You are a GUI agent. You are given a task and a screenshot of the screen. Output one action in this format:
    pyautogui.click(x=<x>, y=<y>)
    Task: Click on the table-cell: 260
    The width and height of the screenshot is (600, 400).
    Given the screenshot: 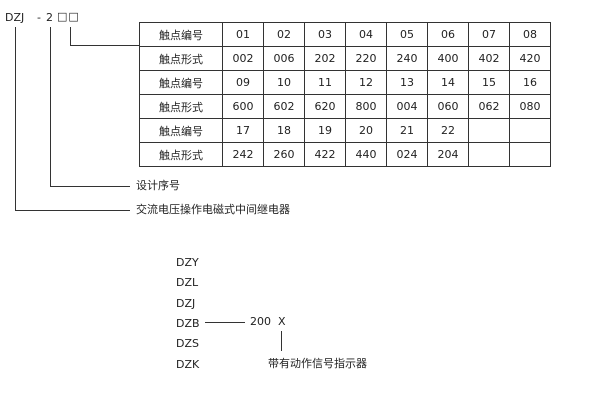 What is the action you would take?
    pyautogui.click(x=284, y=154)
    